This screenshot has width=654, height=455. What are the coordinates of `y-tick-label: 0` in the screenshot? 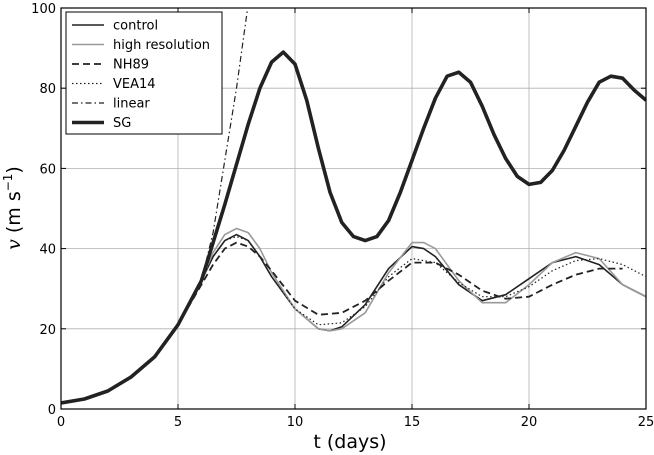 It's located at (52, 410).